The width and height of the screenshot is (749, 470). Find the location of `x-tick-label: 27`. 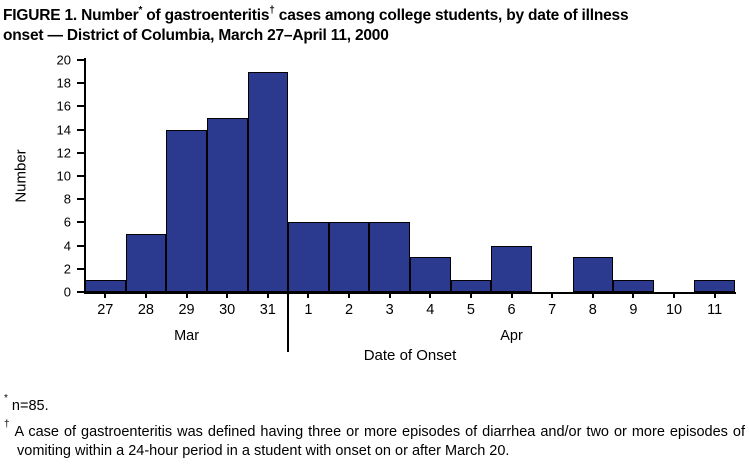

x-tick-label: 27 is located at coordinates (105, 310).